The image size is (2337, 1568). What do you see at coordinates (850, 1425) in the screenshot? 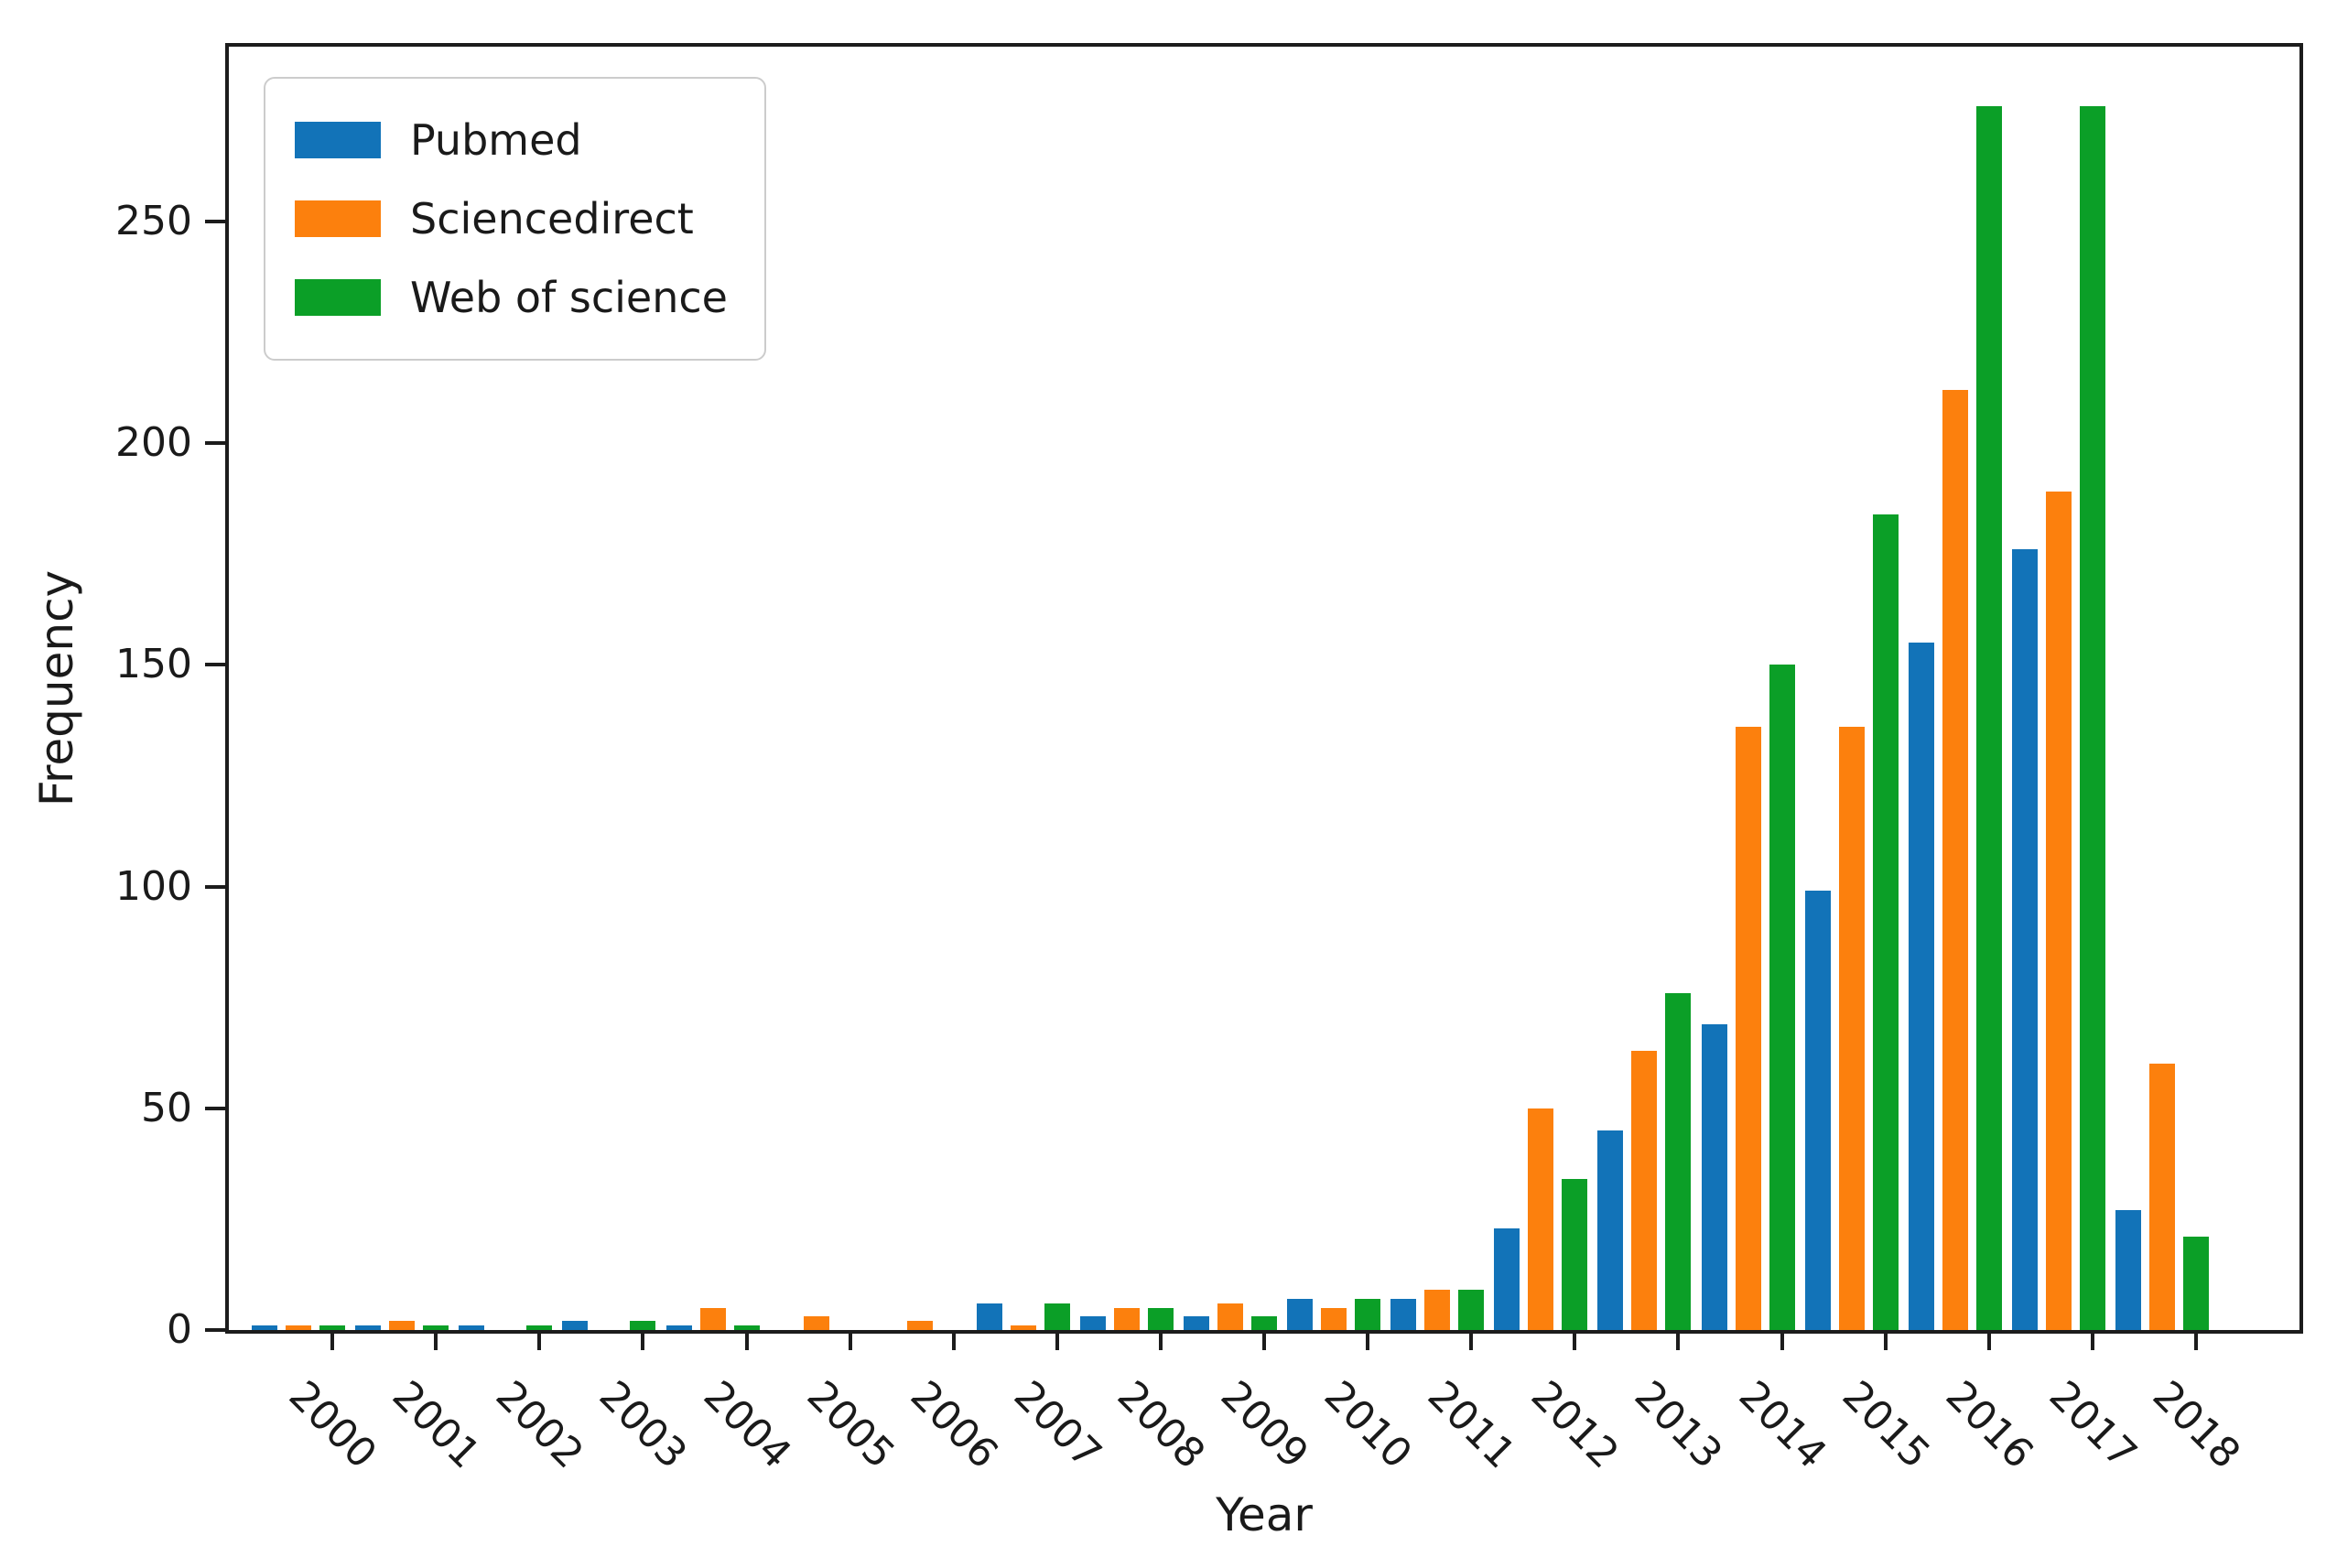
I see `x-tick-label-2005: 2005` at bounding box center [850, 1425].